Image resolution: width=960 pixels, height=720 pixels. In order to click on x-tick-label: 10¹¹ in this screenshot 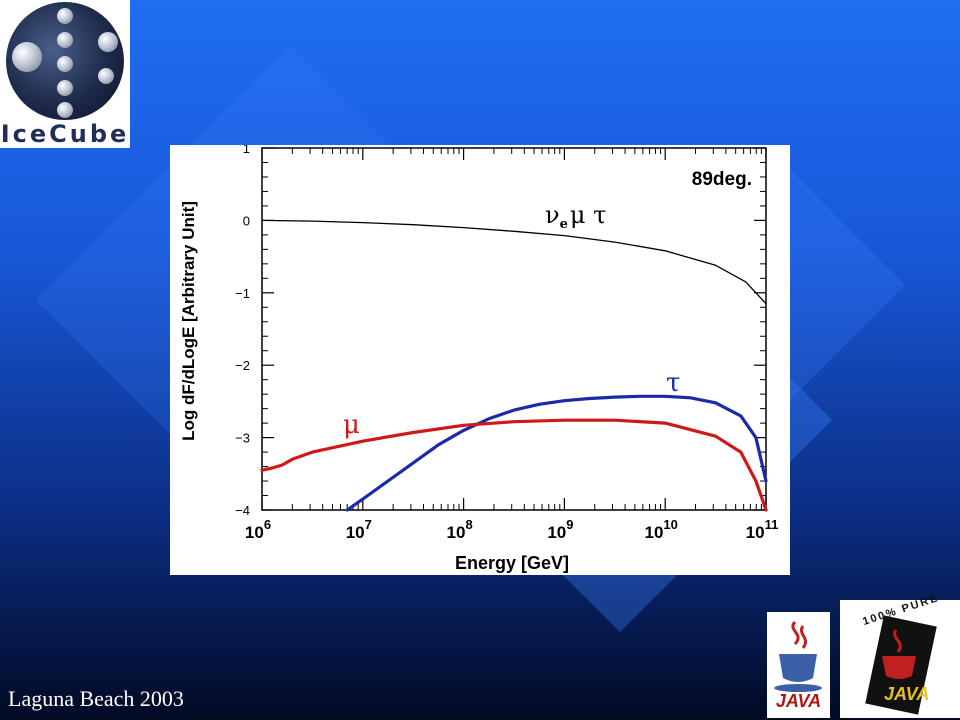, I will do `click(762, 529)`.